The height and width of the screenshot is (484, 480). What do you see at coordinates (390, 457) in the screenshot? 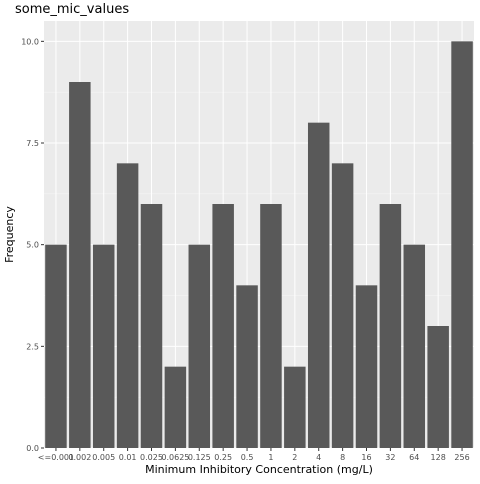
I see `x-tick-label: 32` at bounding box center [390, 457].